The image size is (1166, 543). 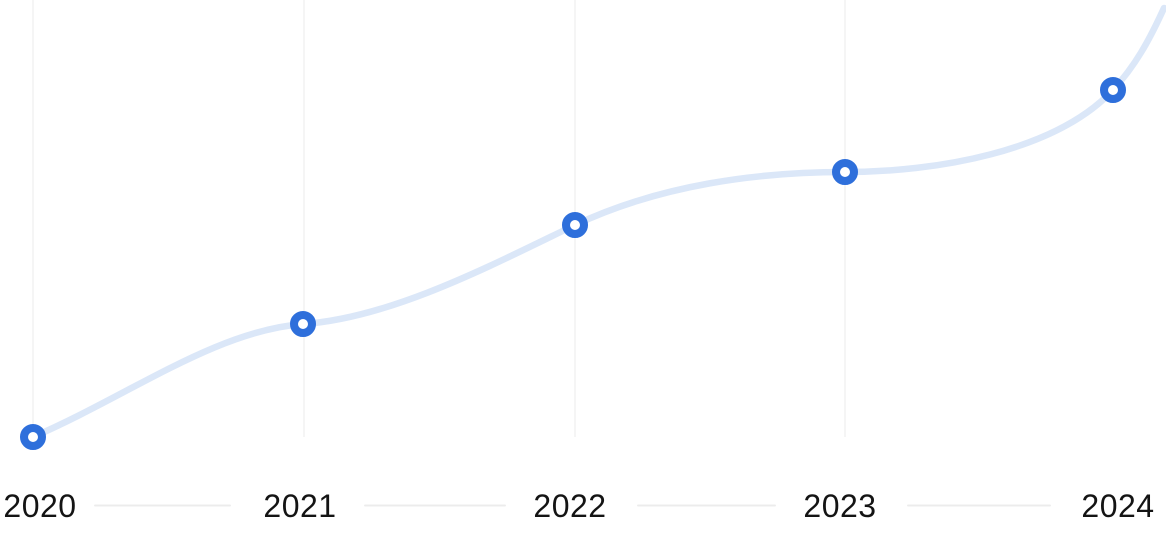 What do you see at coordinates (575, 225) in the screenshot?
I see `data-point-marker-2022` at bounding box center [575, 225].